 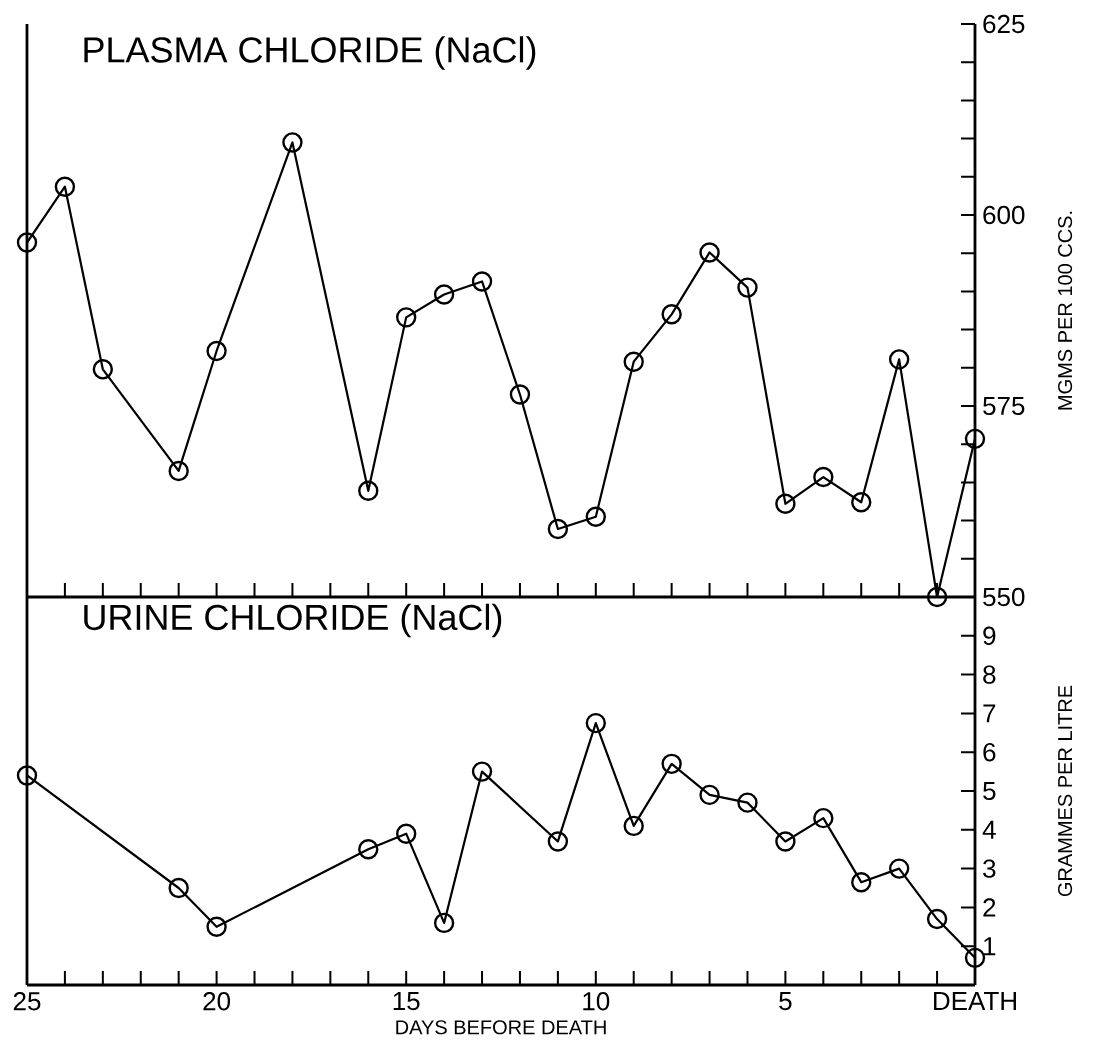 I want to click on x-tick-label: 20, so click(x=217, y=1001).